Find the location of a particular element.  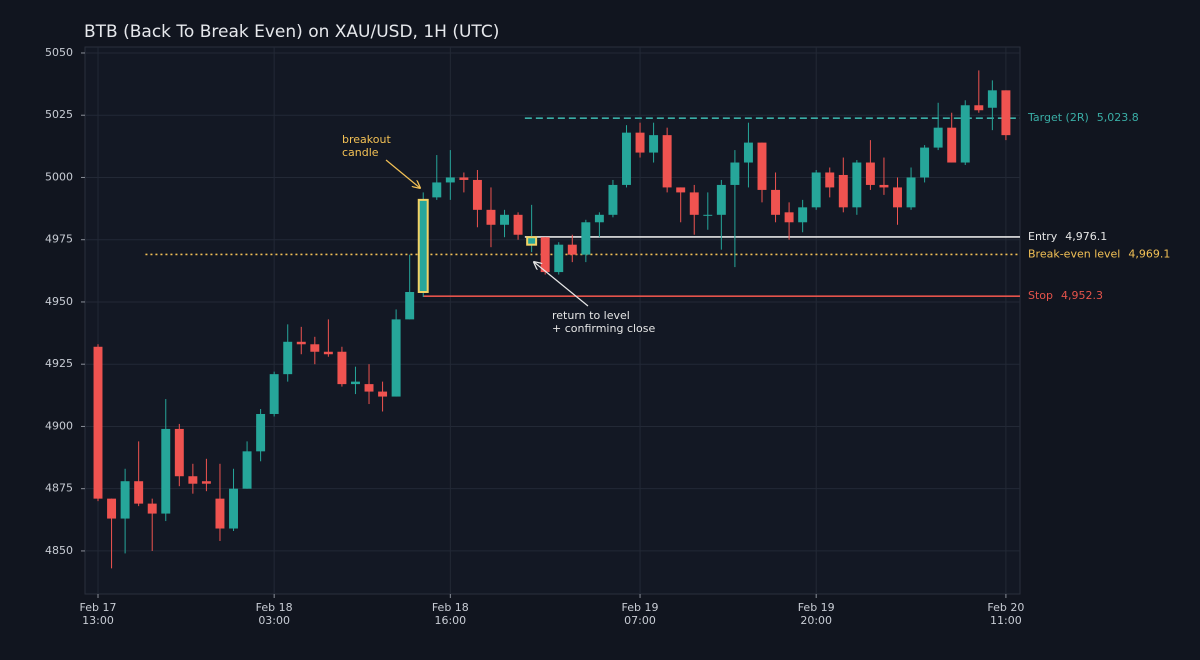

level-value: 5,023.8 is located at coordinates (1118, 117).